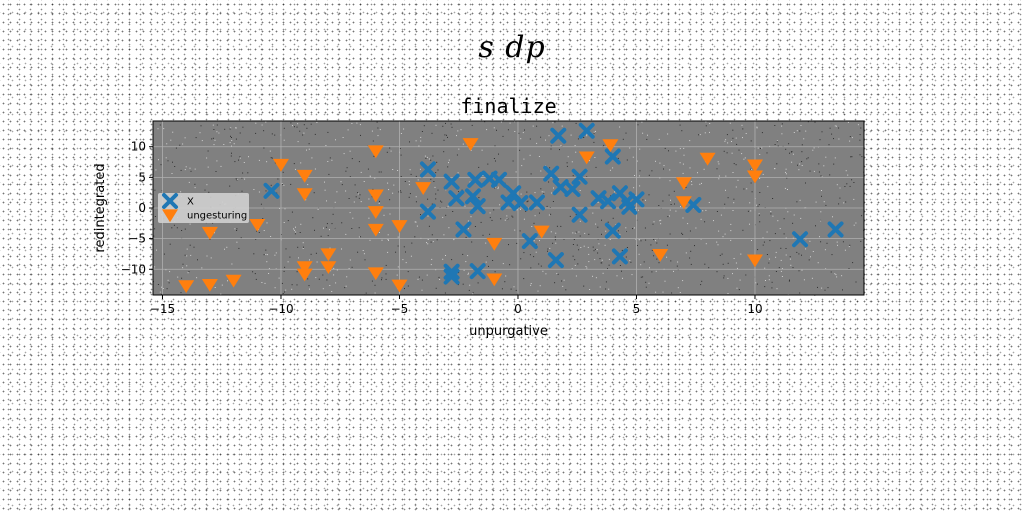 The image size is (1024, 512). What do you see at coordinates (142, 177) in the screenshot?
I see `y-tick-label: 5` at bounding box center [142, 177].